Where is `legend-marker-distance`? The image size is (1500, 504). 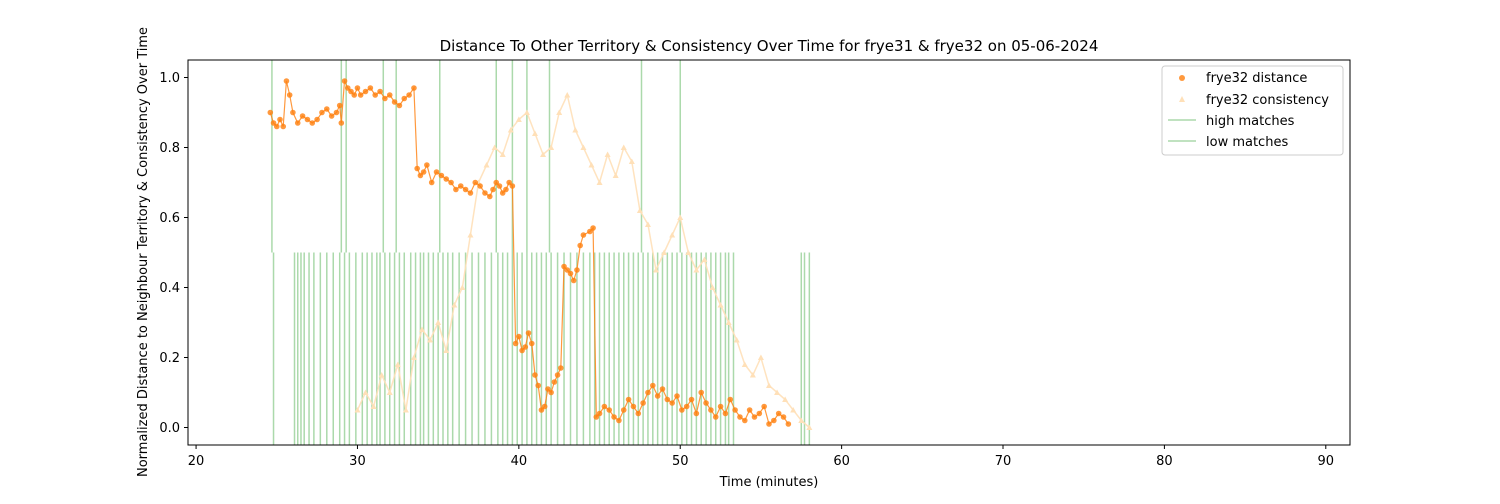 legend-marker-distance is located at coordinates (1182, 78).